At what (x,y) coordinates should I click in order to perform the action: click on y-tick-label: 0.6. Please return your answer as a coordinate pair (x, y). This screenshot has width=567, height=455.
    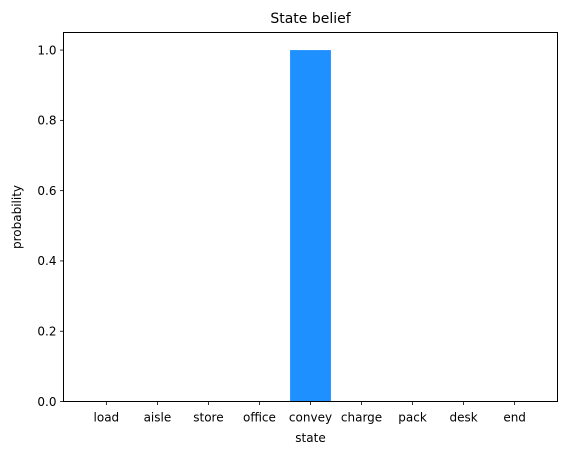
    Looking at the image, I should click on (46, 191).